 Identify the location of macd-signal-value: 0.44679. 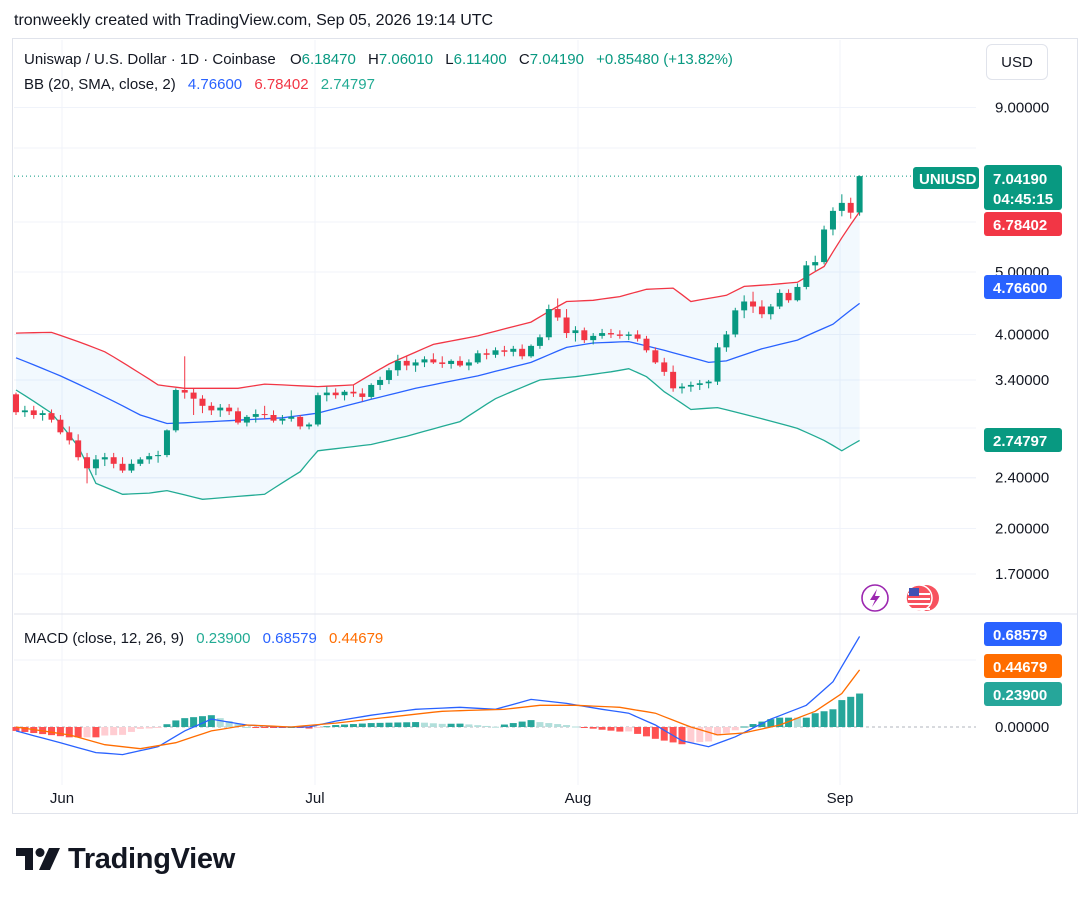
(356, 638).